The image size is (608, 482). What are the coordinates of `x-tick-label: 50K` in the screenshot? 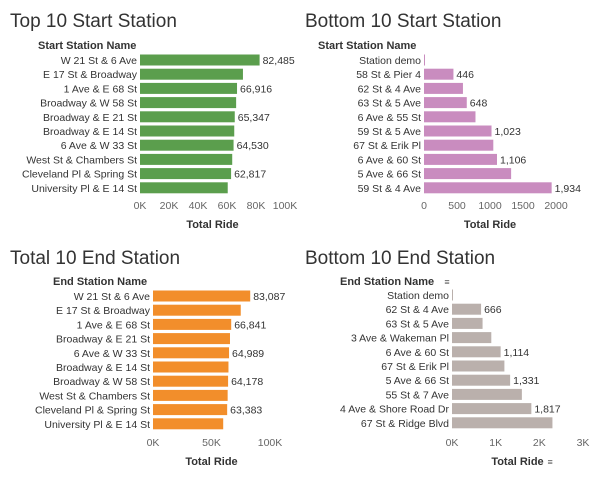 It's located at (211, 443).